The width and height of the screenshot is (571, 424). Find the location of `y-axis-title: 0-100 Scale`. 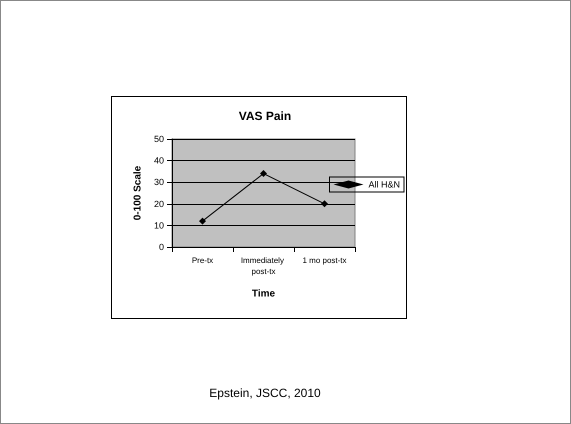

y-axis-title: 0-100 Scale is located at coordinates (138, 192).